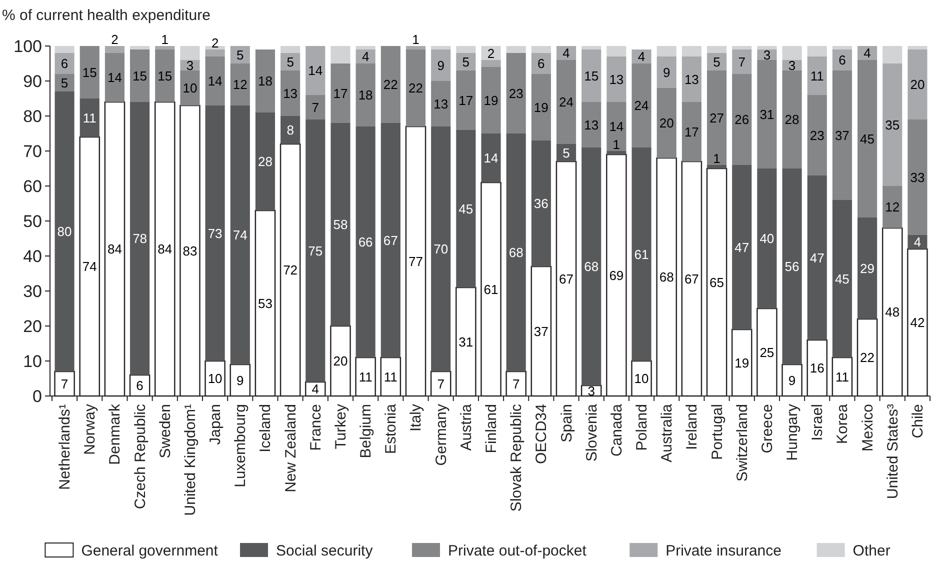 The width and height of the screenshot is (938, 567). I want to click on x-tick-label: Canada, so click(617, 430).